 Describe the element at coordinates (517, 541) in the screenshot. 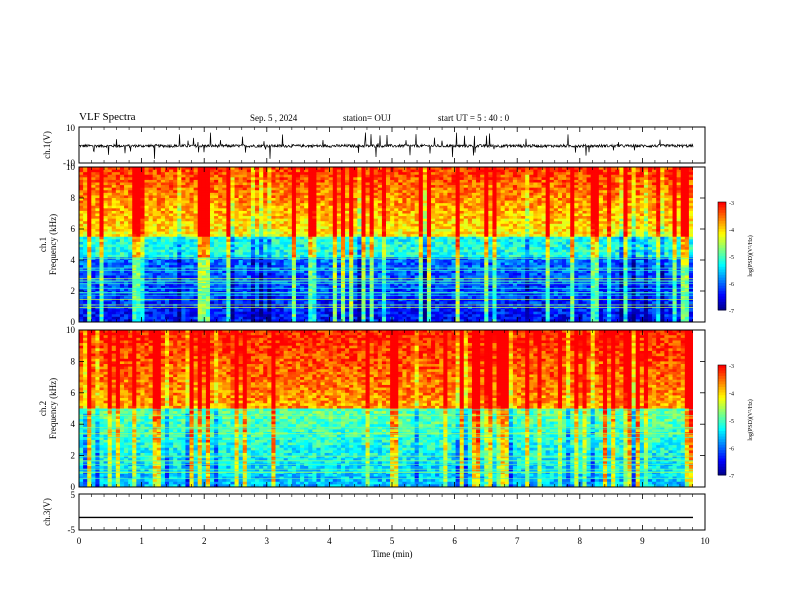

I see `x-tick-label: 7` at that location.